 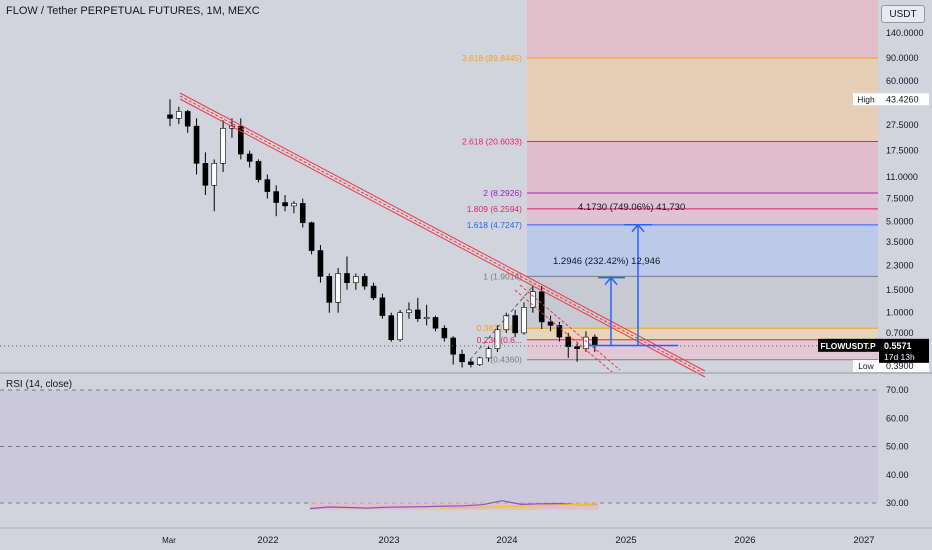 What do you see at coordinates (900, 313) in the screenshot?
I see `price-axis-tick: 1.0000` at bounding box center [900, 313].